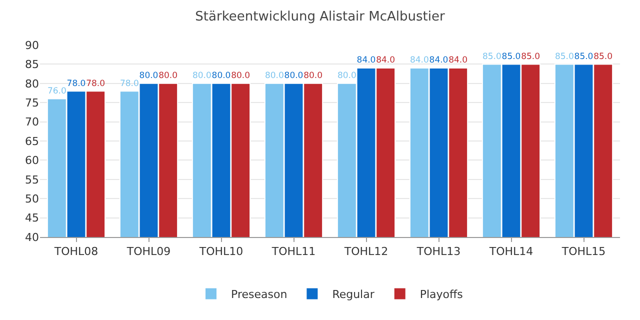 Image resolution: width=640 pixels, height=320 pixels. I want to click on y-tick-label: 65, so click(32, 141).